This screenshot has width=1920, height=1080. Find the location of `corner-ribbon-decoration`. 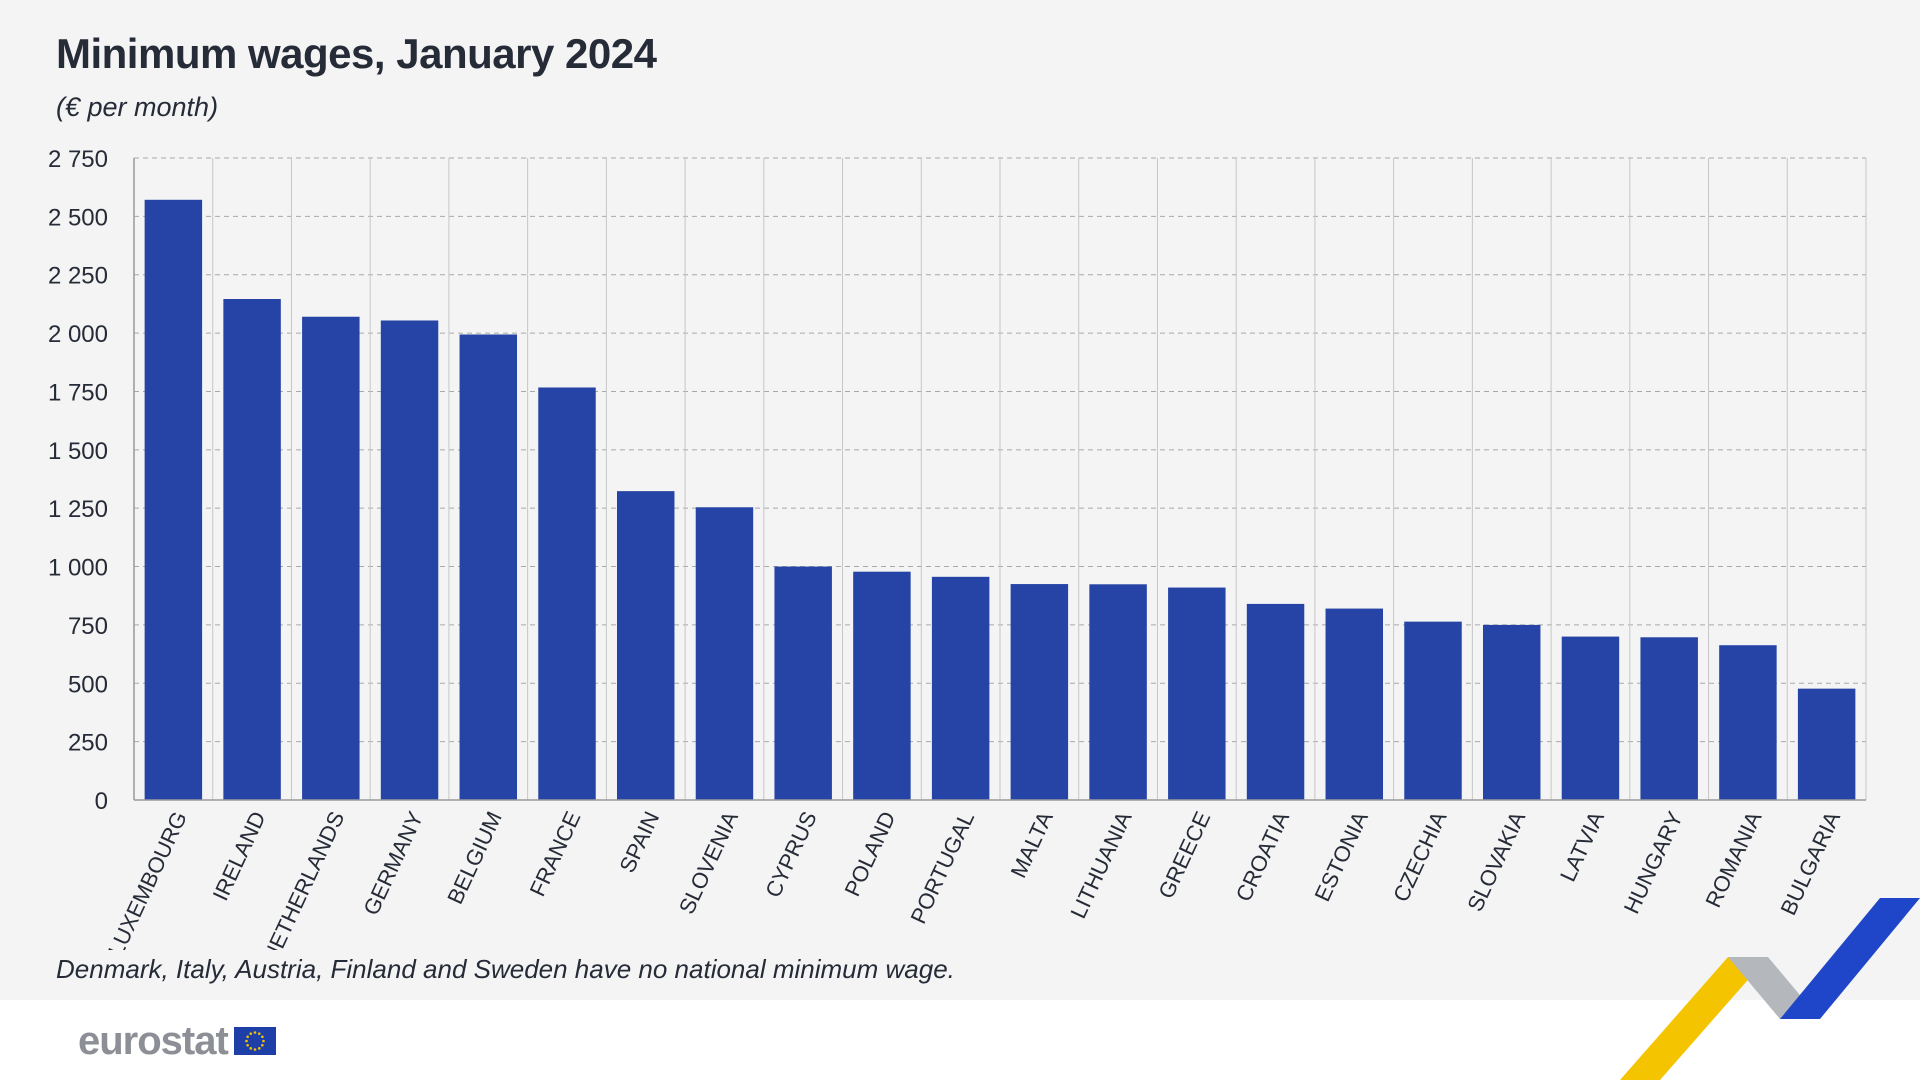

corner-ribbon-decoration is located at coordinates (1770, 989).